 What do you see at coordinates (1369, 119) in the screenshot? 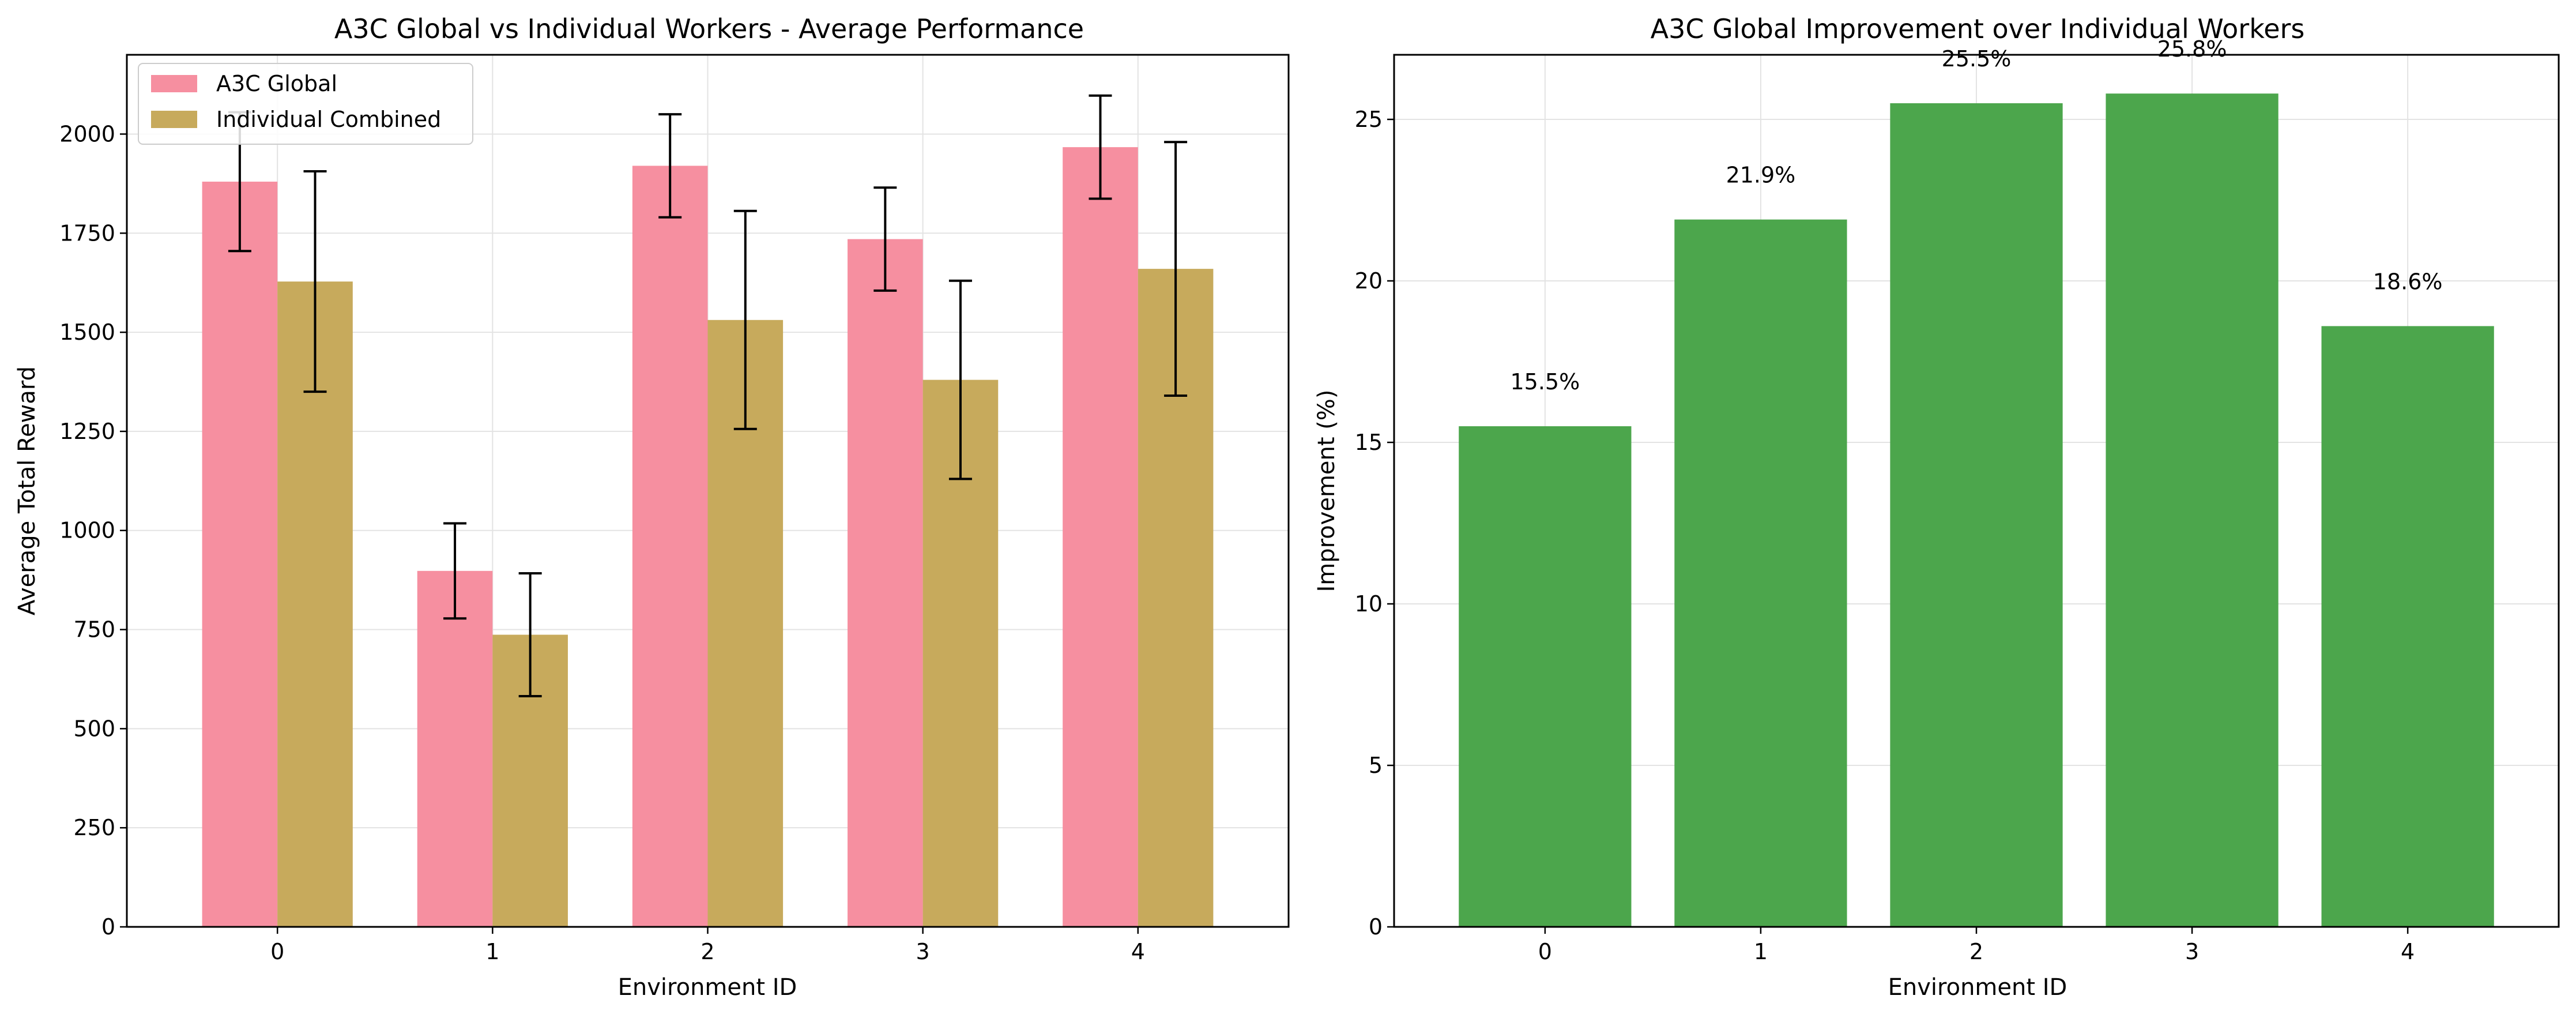
I see `y-tick-label: 25` at bounding box center [1369, 119].